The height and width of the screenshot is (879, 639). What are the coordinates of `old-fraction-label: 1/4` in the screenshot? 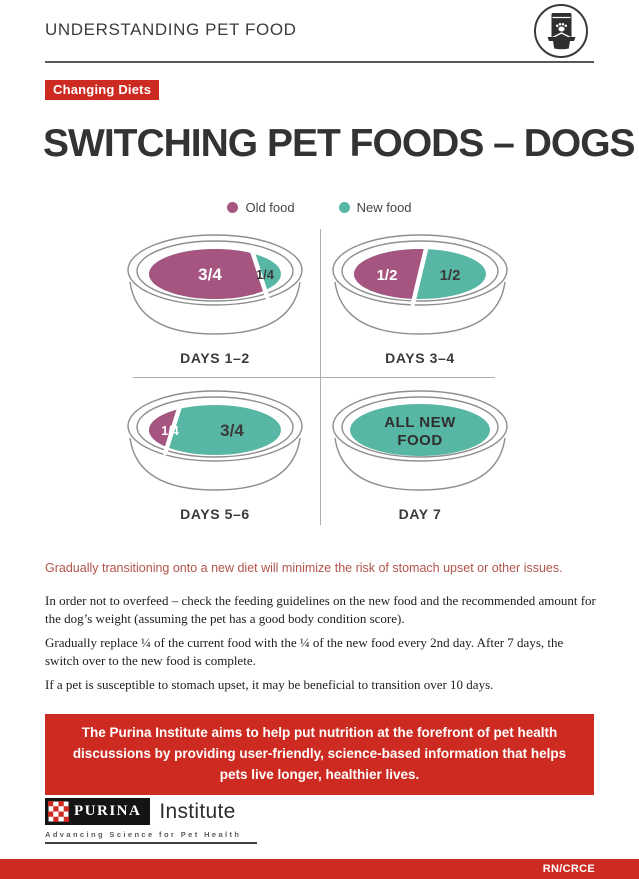 It's located at (169, 431).